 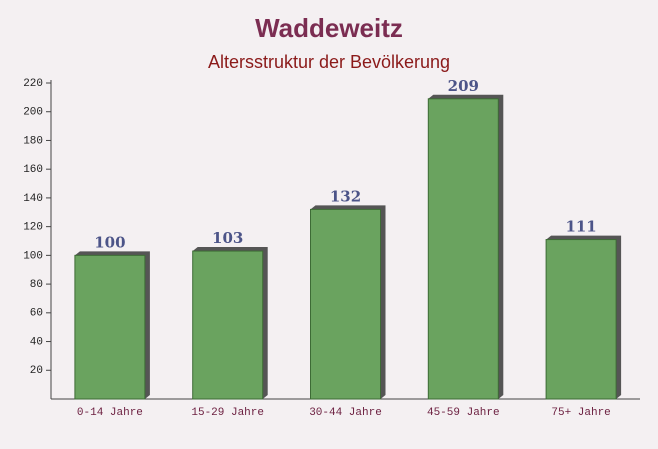 I want to click on y-tick-label: 220, so click(x=33, y=84).